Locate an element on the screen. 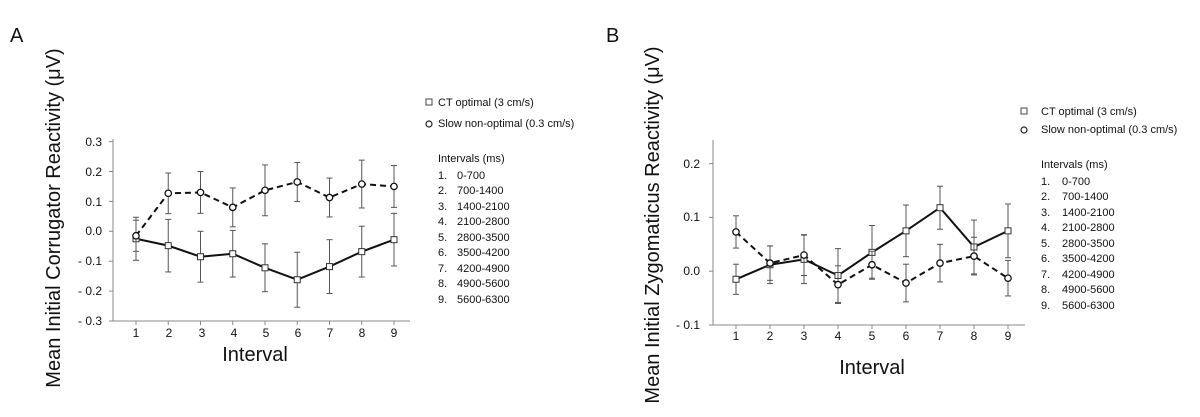  interval-number: 3. is located at coordinates (442, 207).